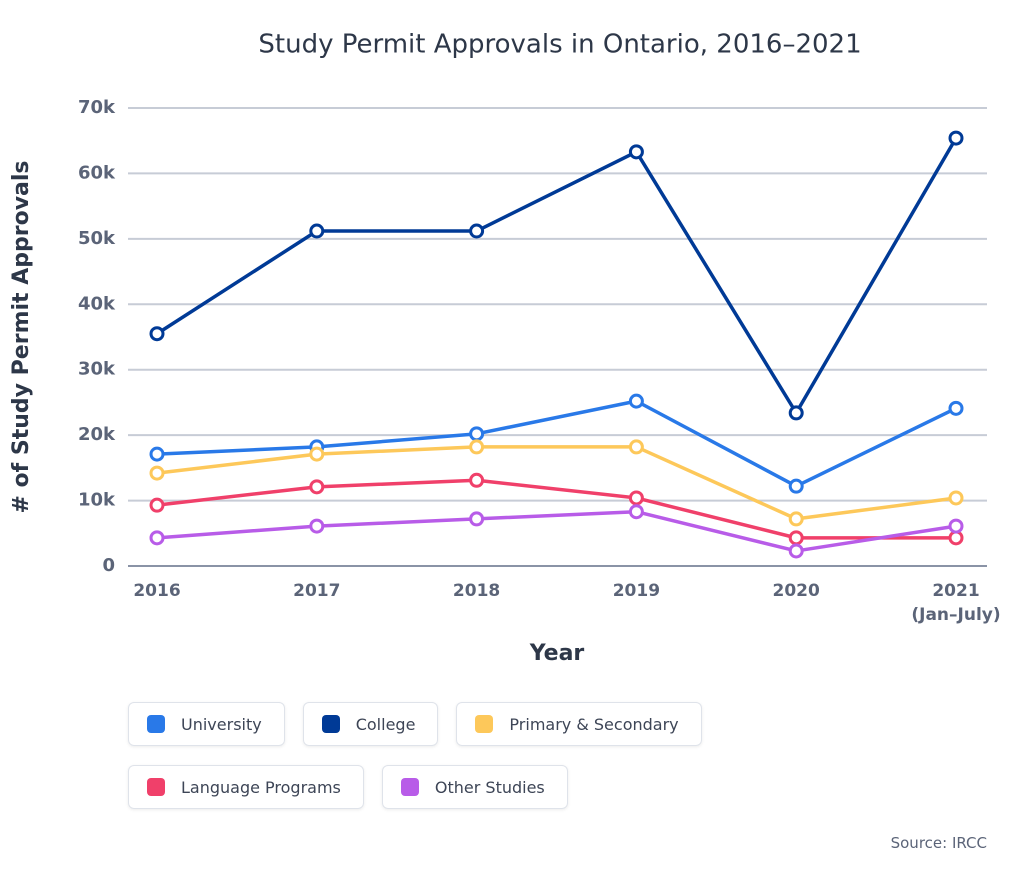  What do you see at coordinates (97, 500) in the screenshot?
I see `y-tick-label: 10k` at bounding box center [97, 500].